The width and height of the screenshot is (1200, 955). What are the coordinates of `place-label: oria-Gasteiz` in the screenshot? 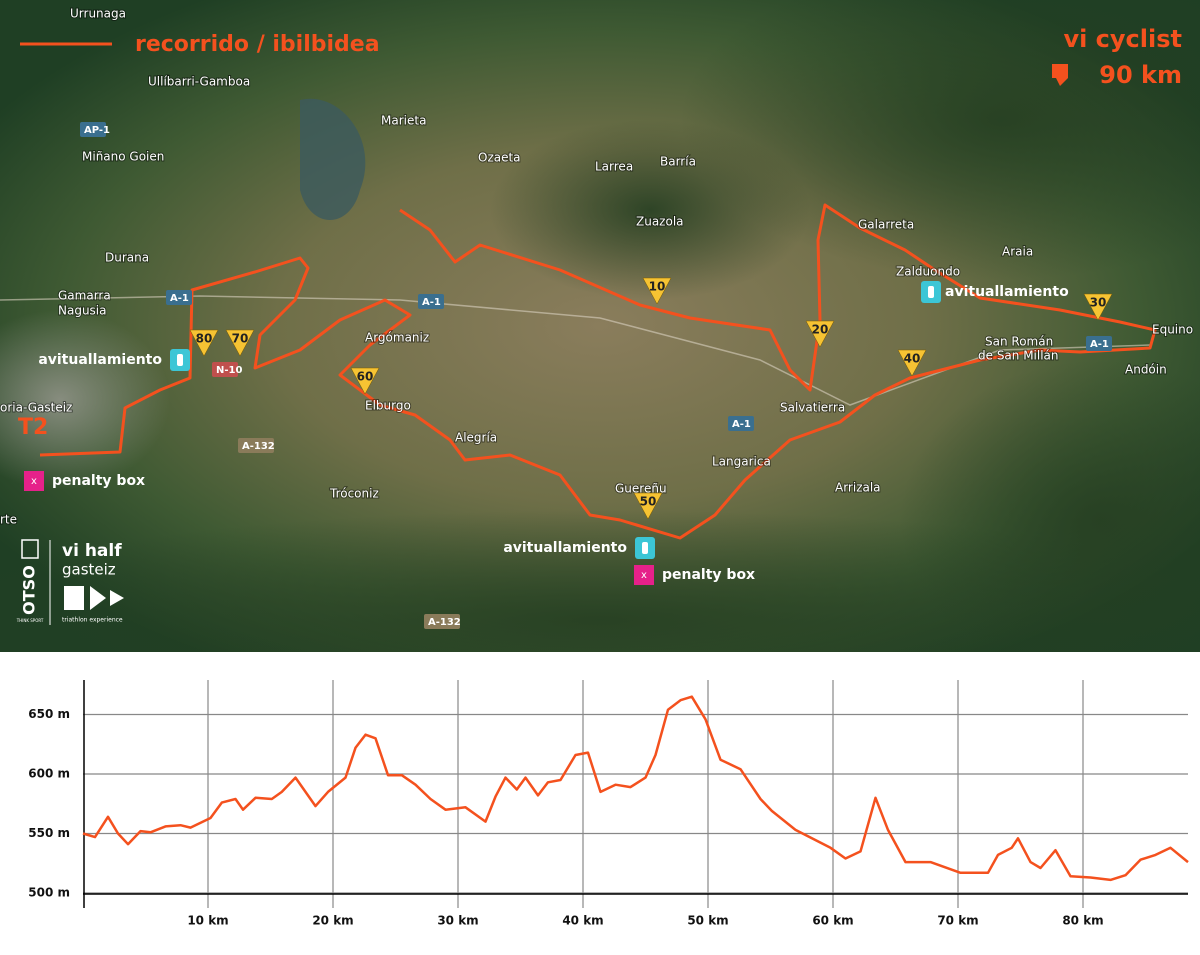 It's located at (36, 408).